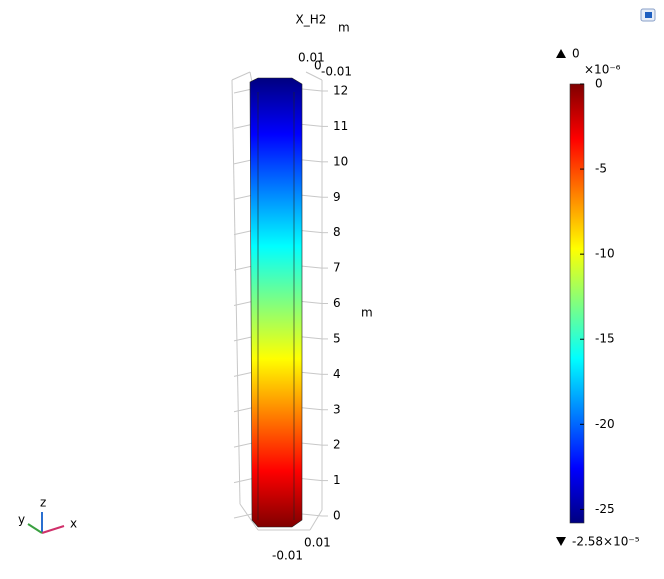 This screenshot has width=664, height=579. Describe the element at coordinates (317, 543) in the screenshot. I see `bottom-tick-label: 0.01` at that location.